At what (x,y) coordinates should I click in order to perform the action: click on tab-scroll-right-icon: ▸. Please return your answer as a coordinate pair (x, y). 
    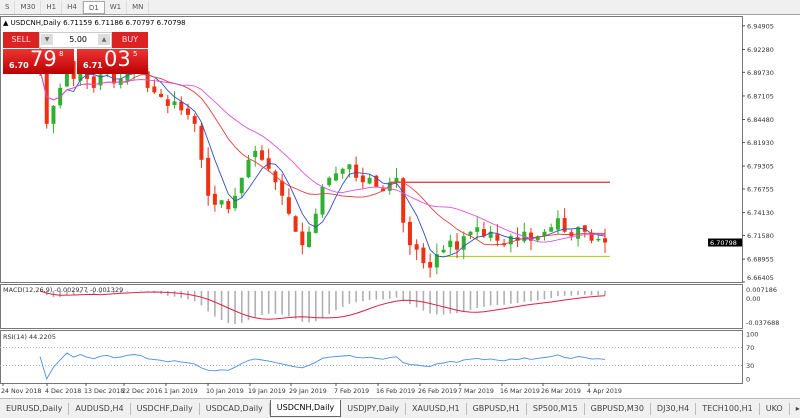
    Looking at the image, I should click on (795, 409).